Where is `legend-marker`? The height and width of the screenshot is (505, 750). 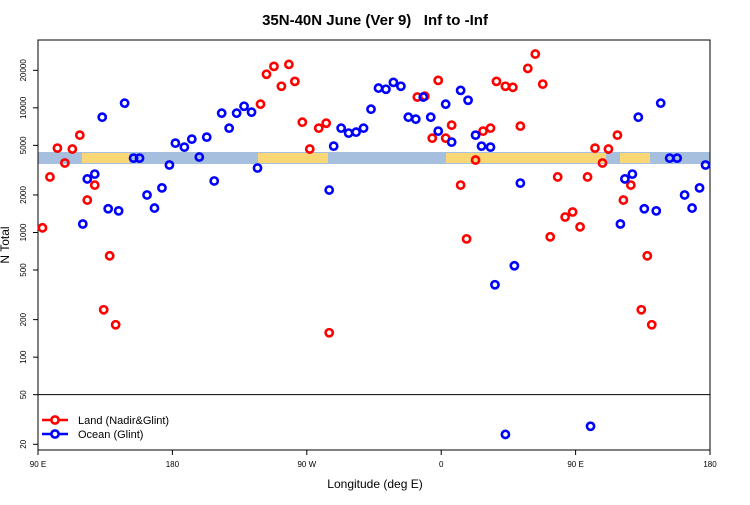
legend-marker is located at coordinates (55, 420).